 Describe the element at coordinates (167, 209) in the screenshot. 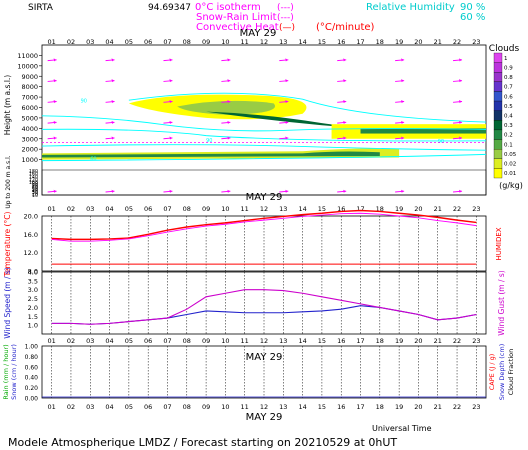

I see `x-tick-label-temp: 07` at that location.